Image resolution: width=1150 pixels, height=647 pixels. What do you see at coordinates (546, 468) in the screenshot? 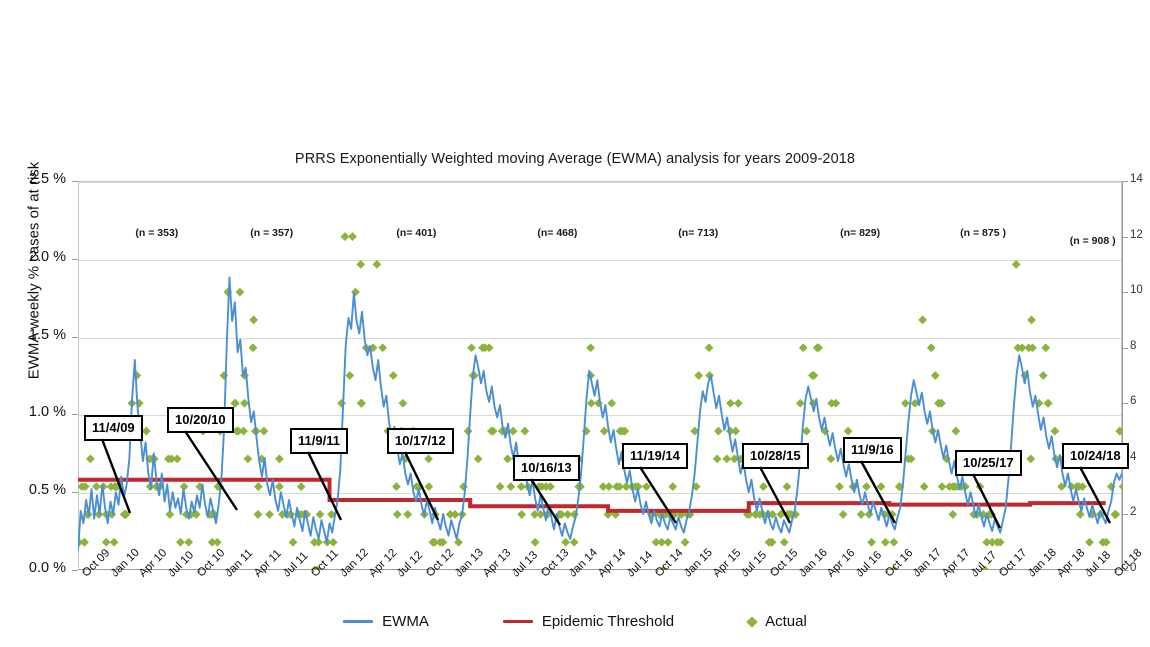
I see `date-callout: 10/16/13` at bounding box center [546, 468].